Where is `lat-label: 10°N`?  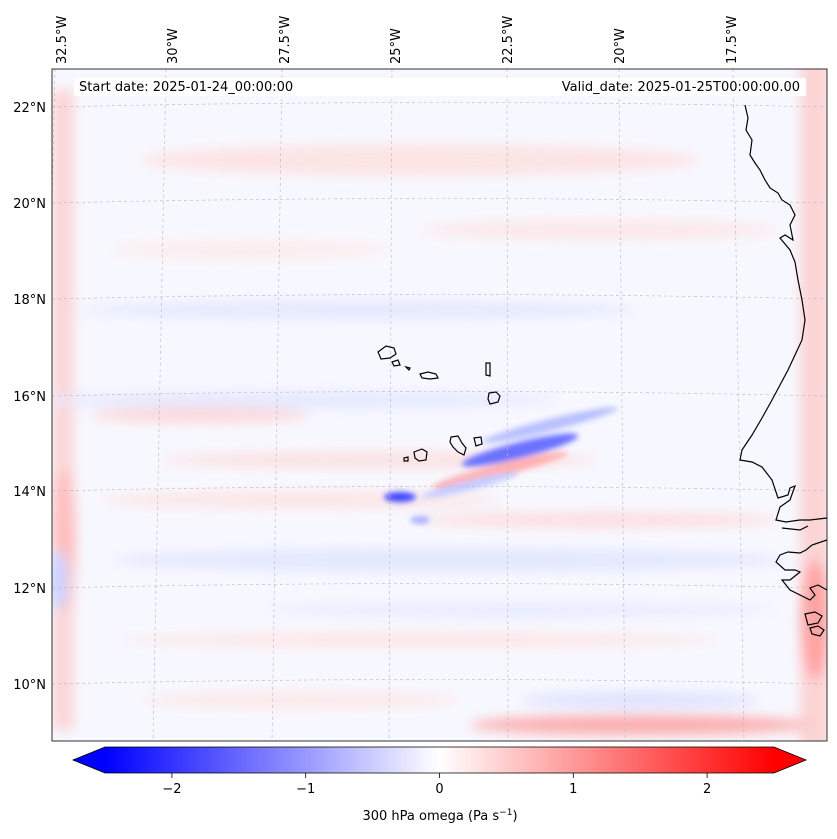
lat-label: 10°N is located at coordinates (29, 685).